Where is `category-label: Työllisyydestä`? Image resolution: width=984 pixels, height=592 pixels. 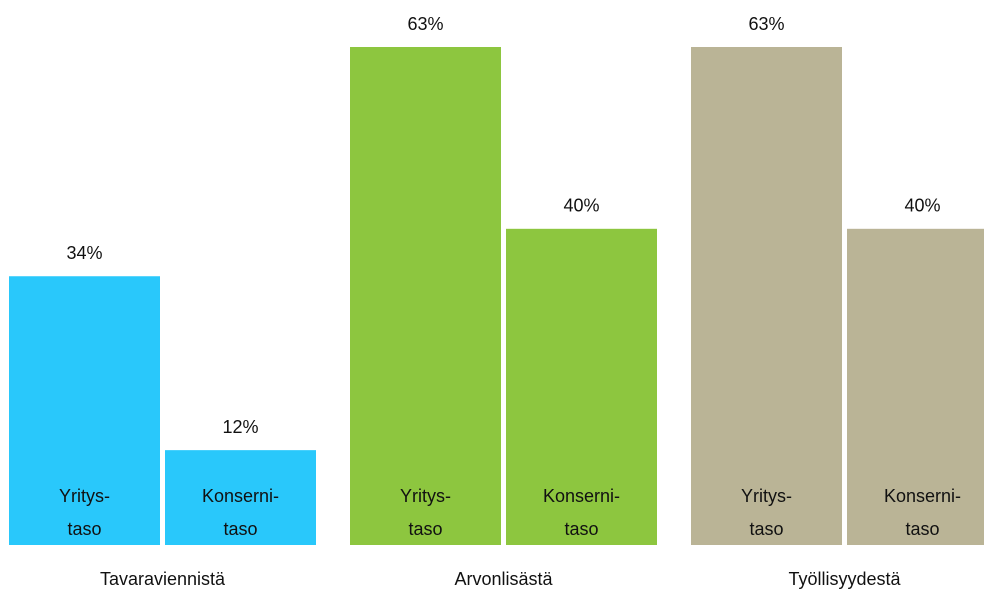
category-label: Työllisyydestä is located at coordinates (844, 579).